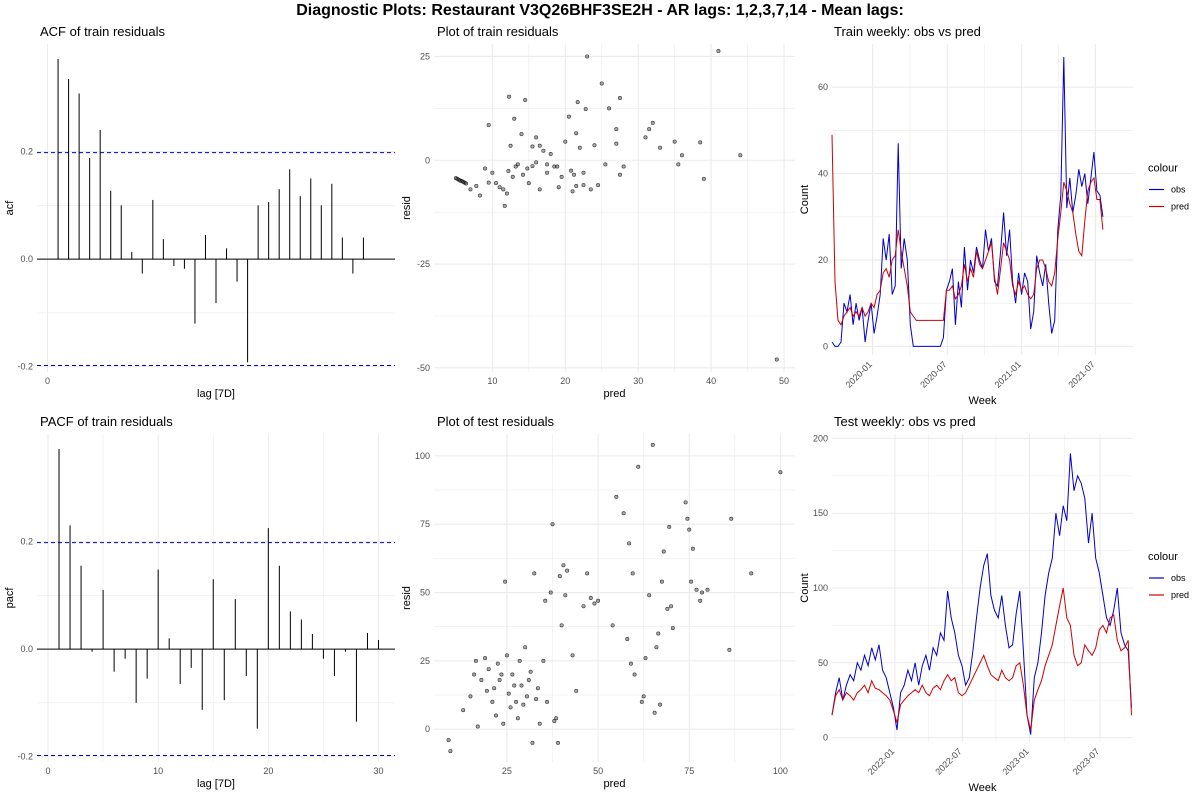 The width and height of the screenshot is (1200, 800). I want to click on legend-label-pred: pred, so click(1180, 207).